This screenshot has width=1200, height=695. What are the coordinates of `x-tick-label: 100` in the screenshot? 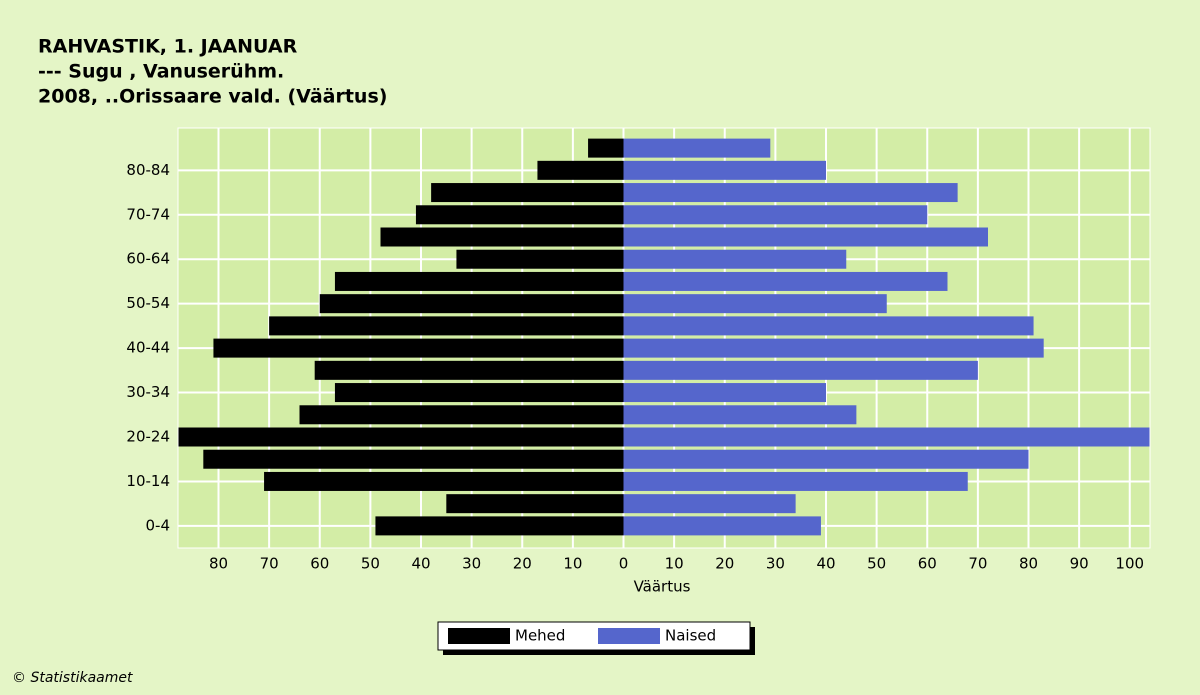 It's located at (1129, 564).